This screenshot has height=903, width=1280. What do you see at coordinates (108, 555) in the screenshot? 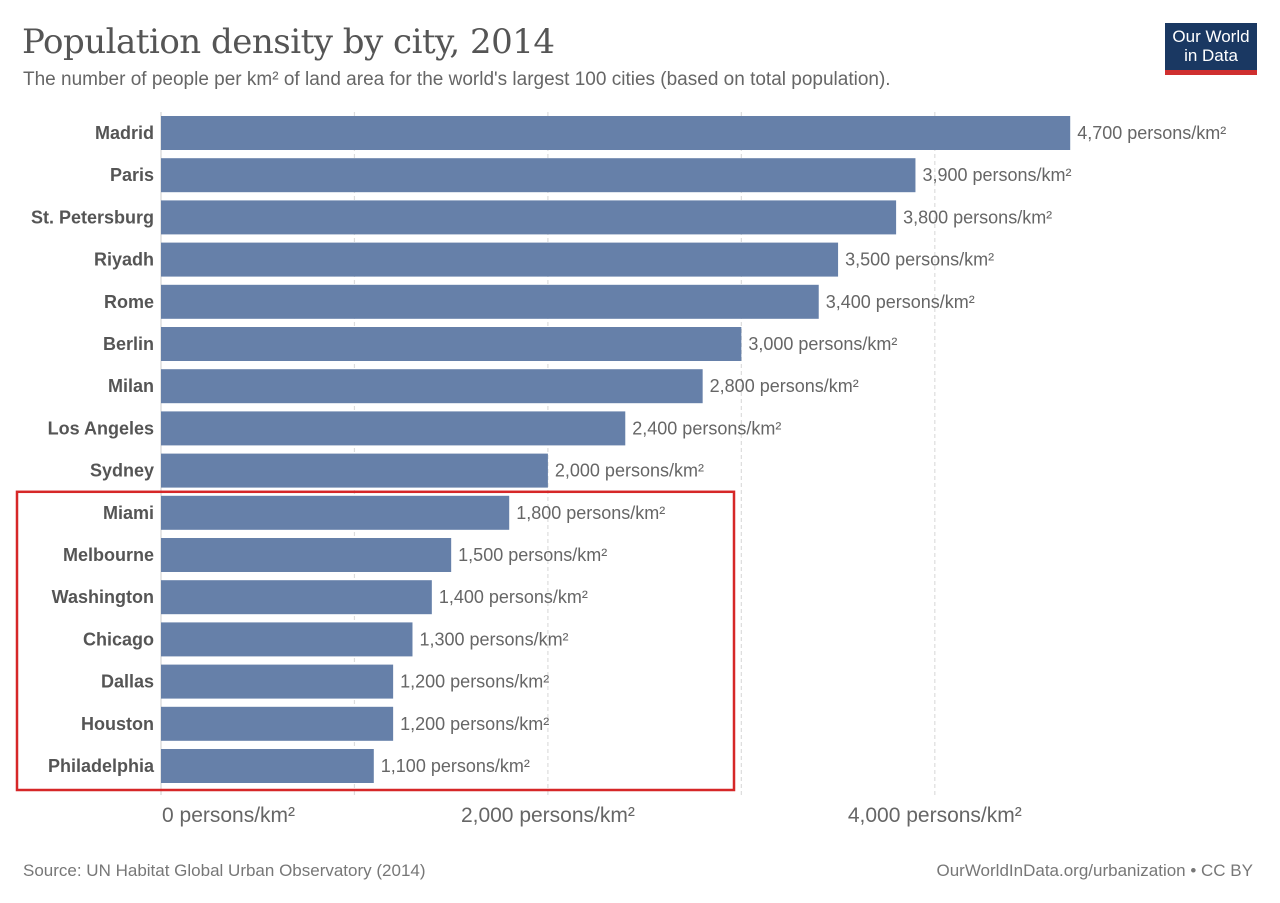
I see `category-label: Melbourne` at bounding box center [108, 555].